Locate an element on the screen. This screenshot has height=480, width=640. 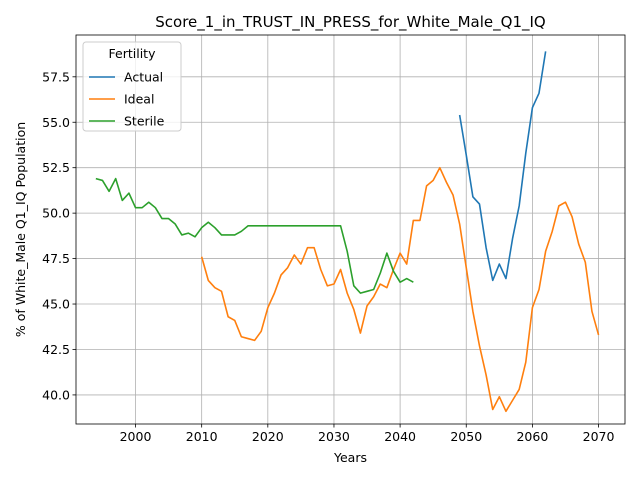
legend: Fertility Actual Ideal Sterile is located at coordinates (132, 86).